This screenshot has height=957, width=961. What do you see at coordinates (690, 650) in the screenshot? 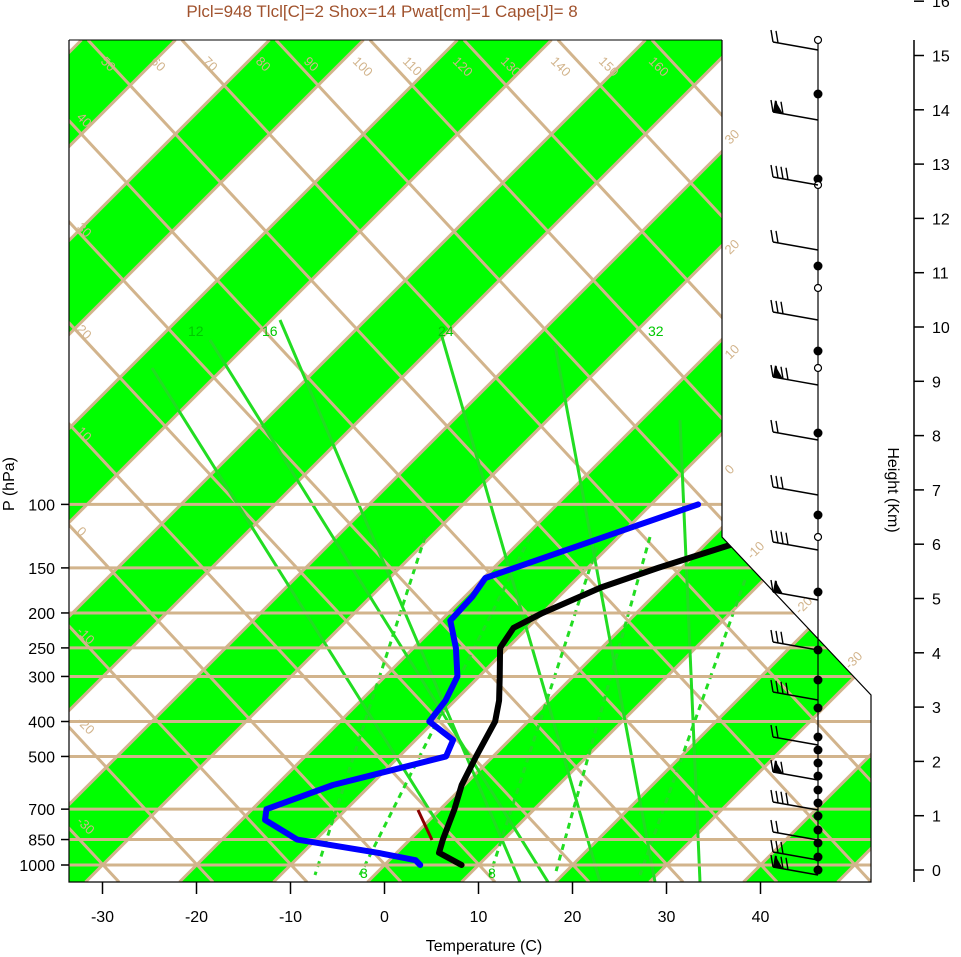
I see `moist-line` at bounding box center [690, 650].